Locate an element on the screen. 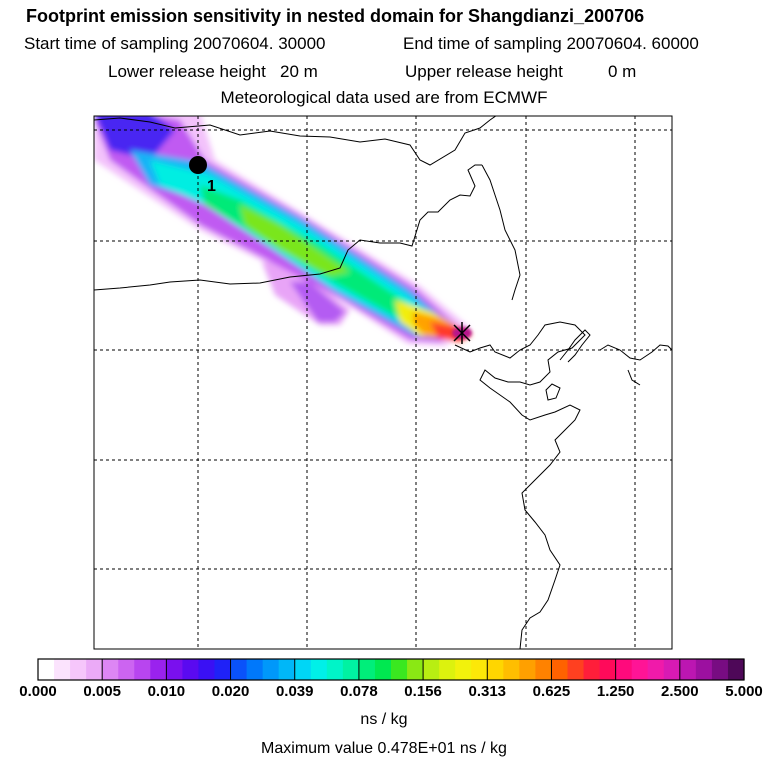 This screenshot has width=768, height=768. release-marker is located at coordinates (462, 333).